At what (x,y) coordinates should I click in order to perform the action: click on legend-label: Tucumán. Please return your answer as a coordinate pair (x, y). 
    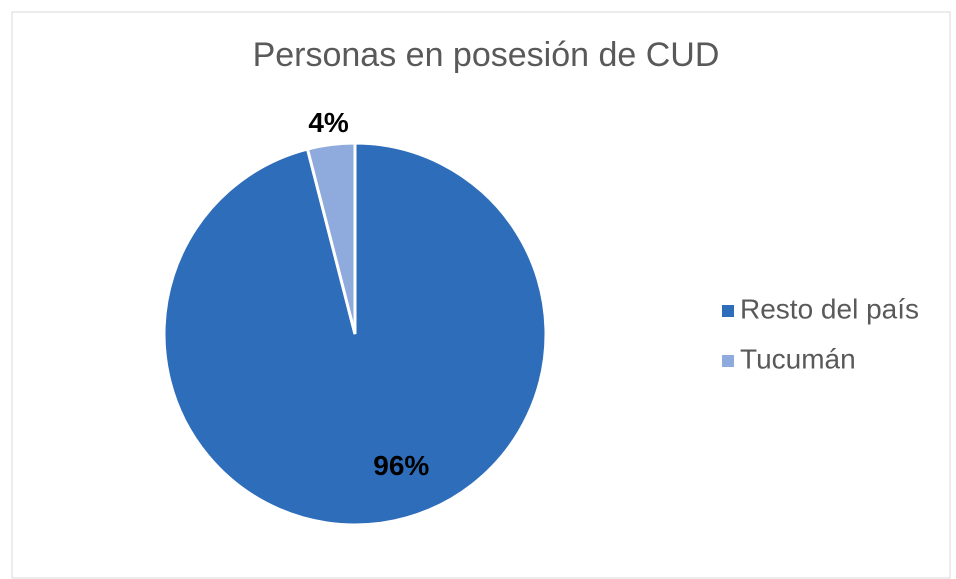
    Looking at the image, I should click on (798, 358).